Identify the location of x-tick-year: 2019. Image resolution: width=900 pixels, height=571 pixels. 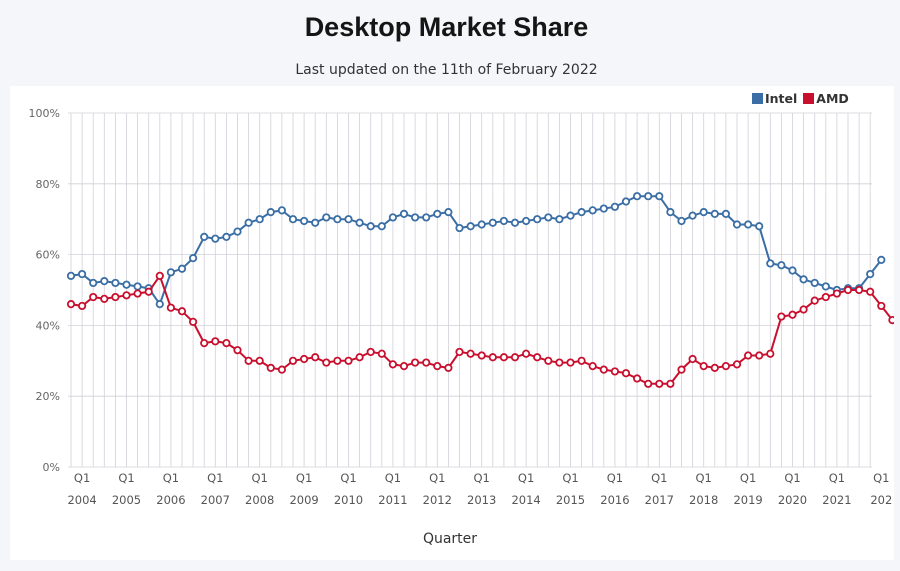
(747, 500).